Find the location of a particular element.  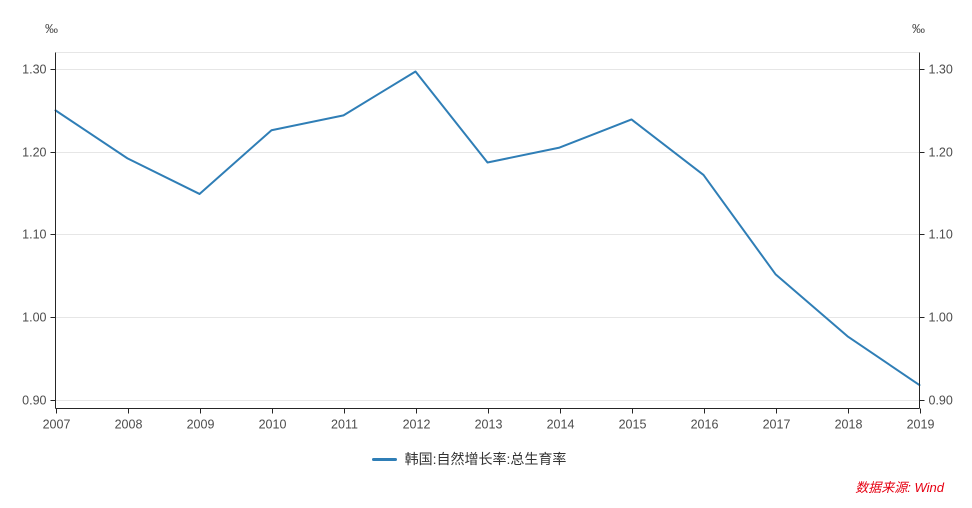

x-axis-tick-label: 2014 is located at coordinates (561, 425).